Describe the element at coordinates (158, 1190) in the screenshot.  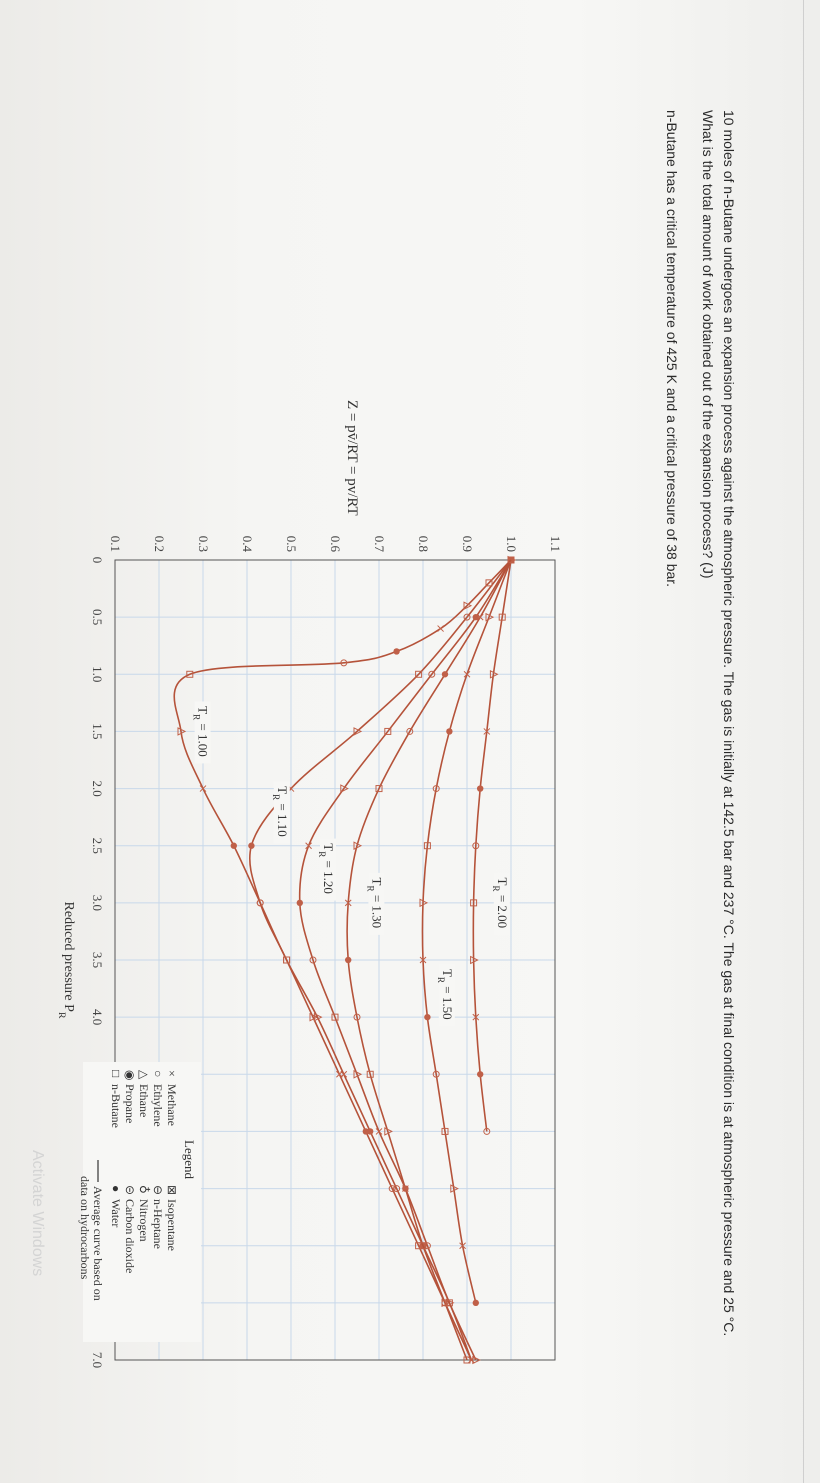
I see `legend-marker: ⊖` at that location.